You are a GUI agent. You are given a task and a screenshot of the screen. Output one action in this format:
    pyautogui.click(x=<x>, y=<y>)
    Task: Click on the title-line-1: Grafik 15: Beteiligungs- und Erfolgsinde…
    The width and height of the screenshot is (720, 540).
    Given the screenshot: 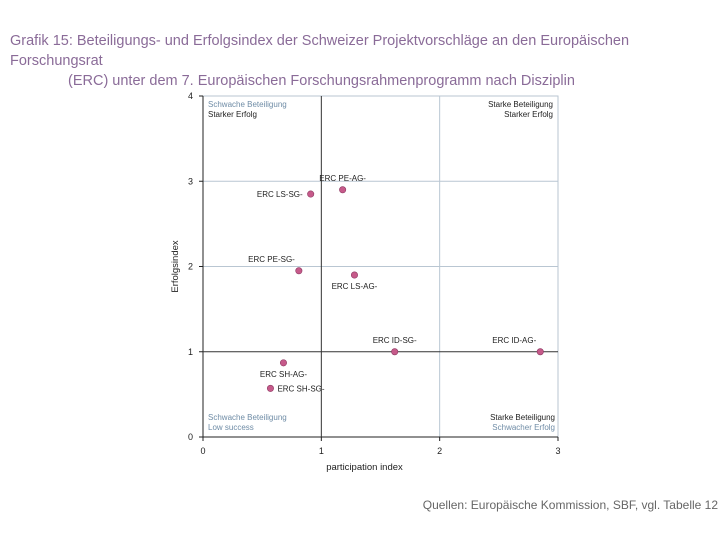 What is the action you would take?
    pyautogui.click(x=320, y=51)
    